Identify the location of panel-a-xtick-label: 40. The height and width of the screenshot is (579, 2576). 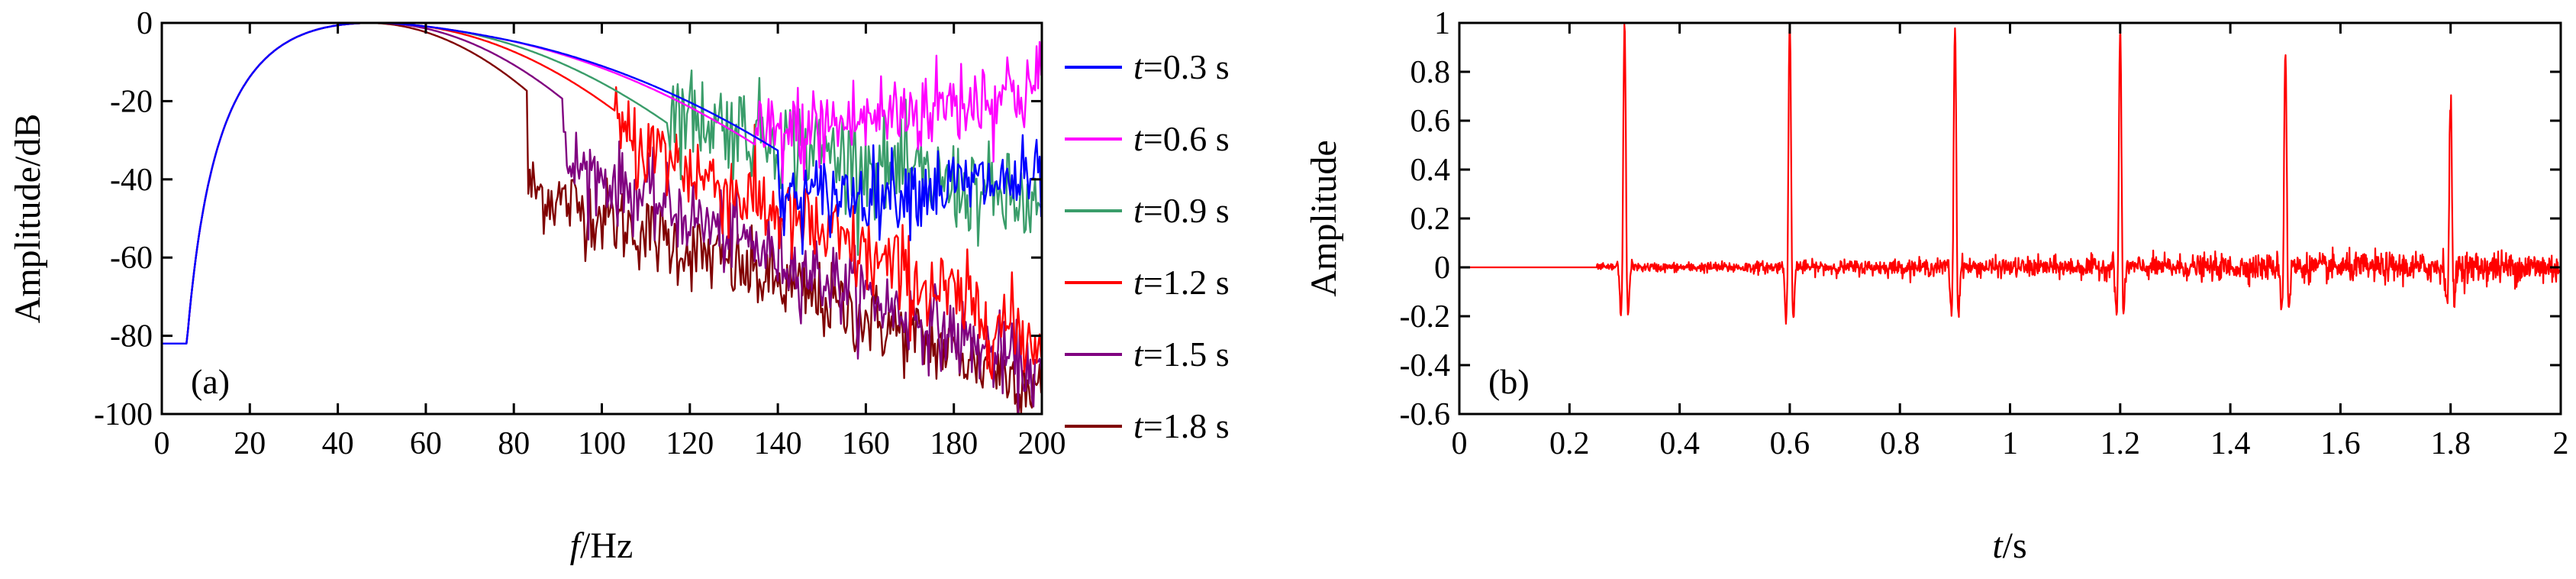
(338, 443).